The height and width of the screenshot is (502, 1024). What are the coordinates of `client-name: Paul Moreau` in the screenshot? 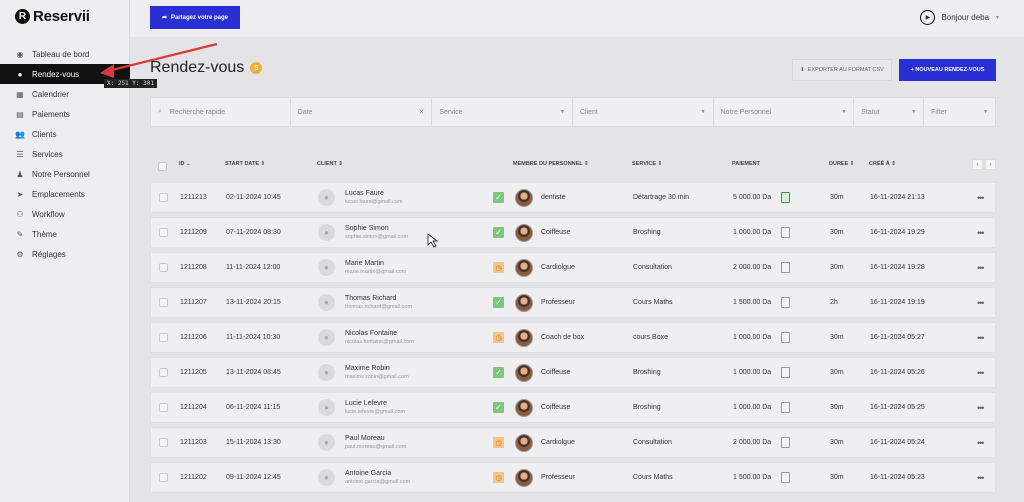 It's located at (365, 438).